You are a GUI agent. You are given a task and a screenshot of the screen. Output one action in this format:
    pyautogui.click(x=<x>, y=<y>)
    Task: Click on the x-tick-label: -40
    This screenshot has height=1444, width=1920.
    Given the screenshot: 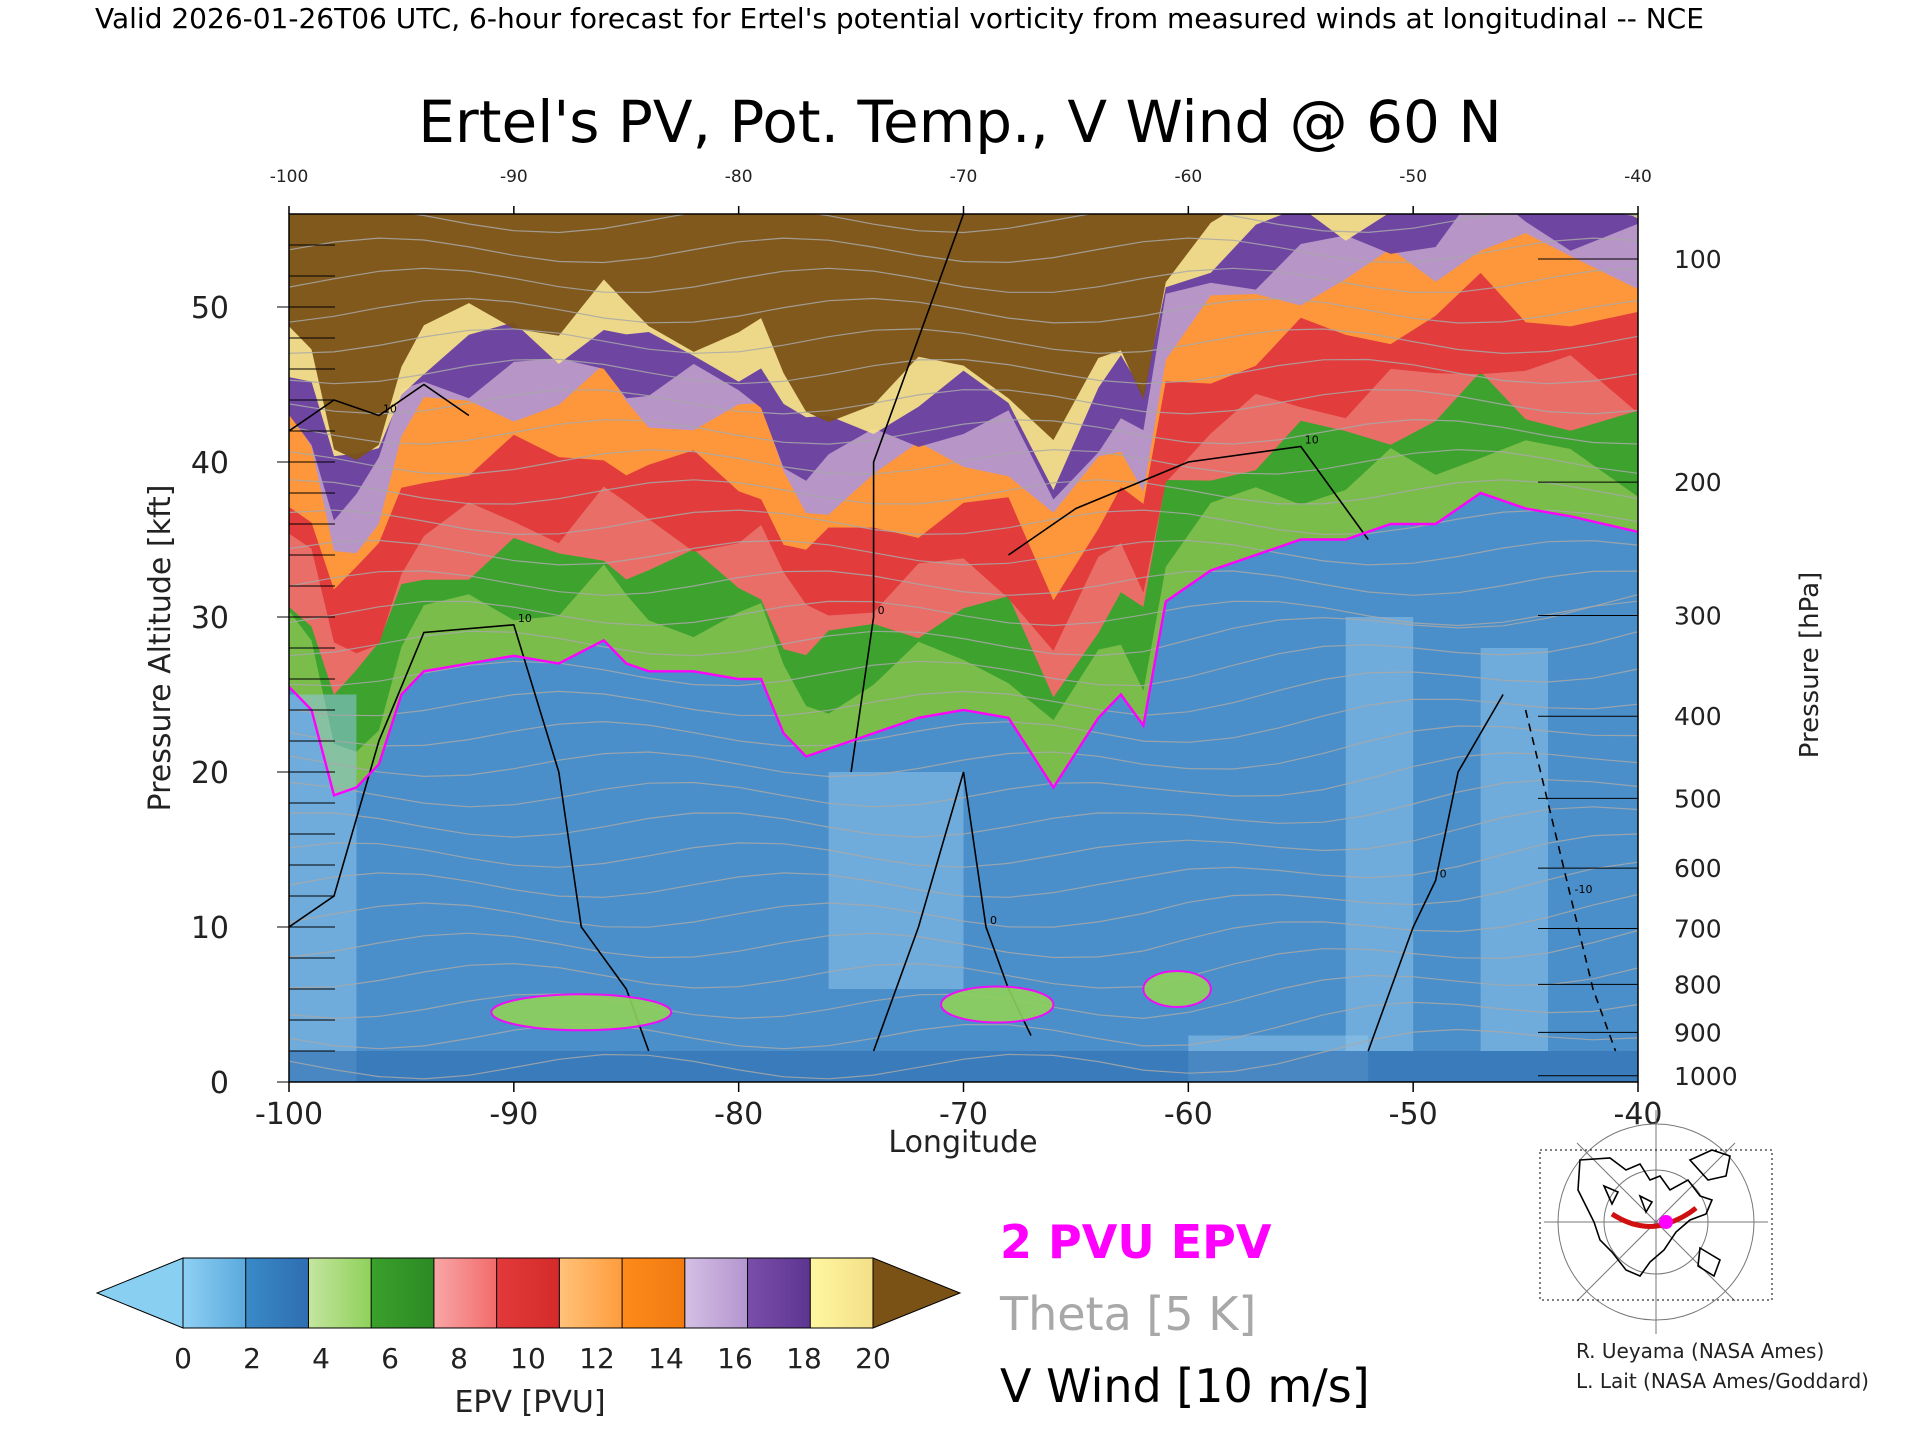 What is the action you would take?
    pyautogui.click(x=1638, y=1114)
    